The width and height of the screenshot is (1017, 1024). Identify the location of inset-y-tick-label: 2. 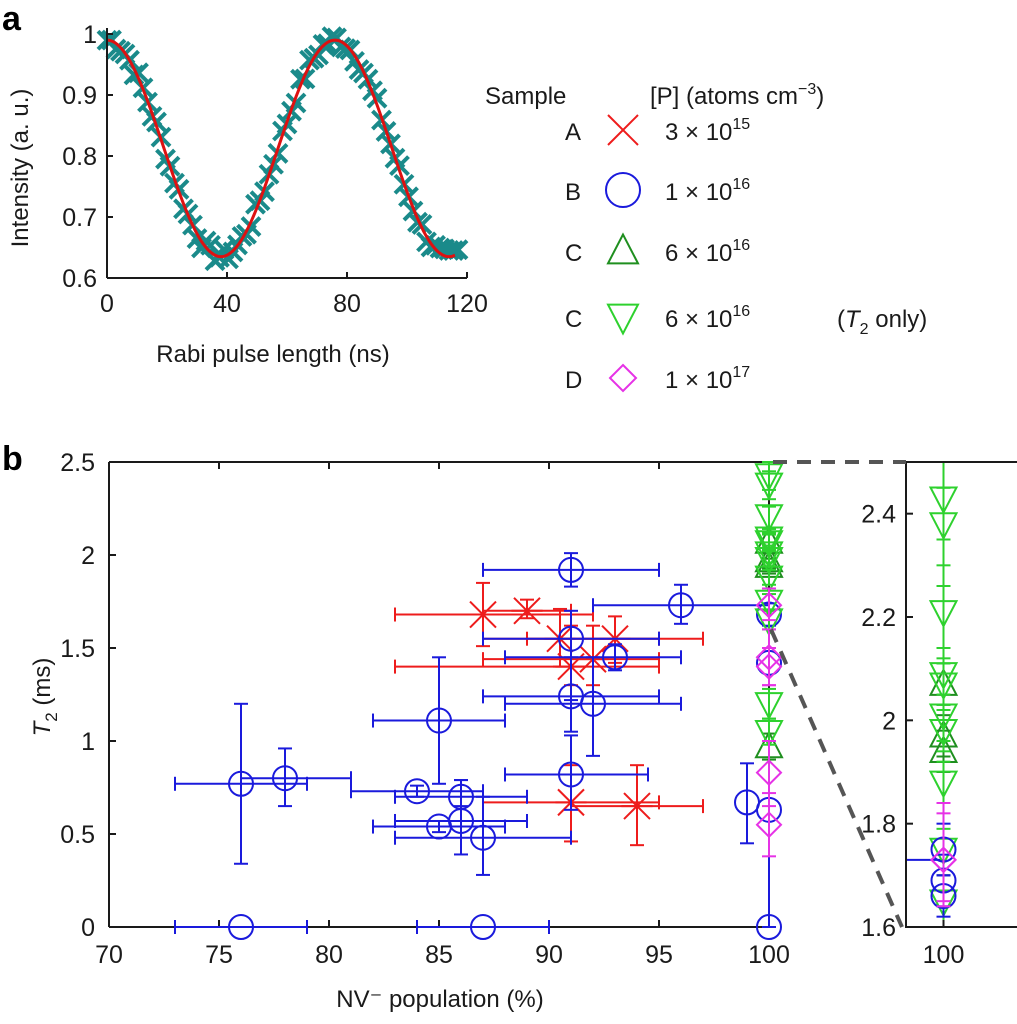
(889, 721).